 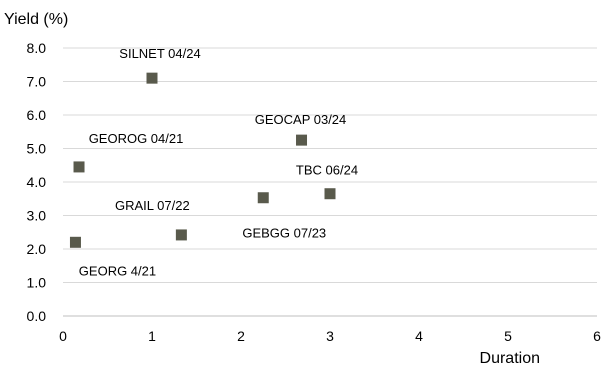 What do you see at coordinates (327, 170) in the screenshot?
I see `data-point-label: TBC 06/24` at bounding box center [327, 170].